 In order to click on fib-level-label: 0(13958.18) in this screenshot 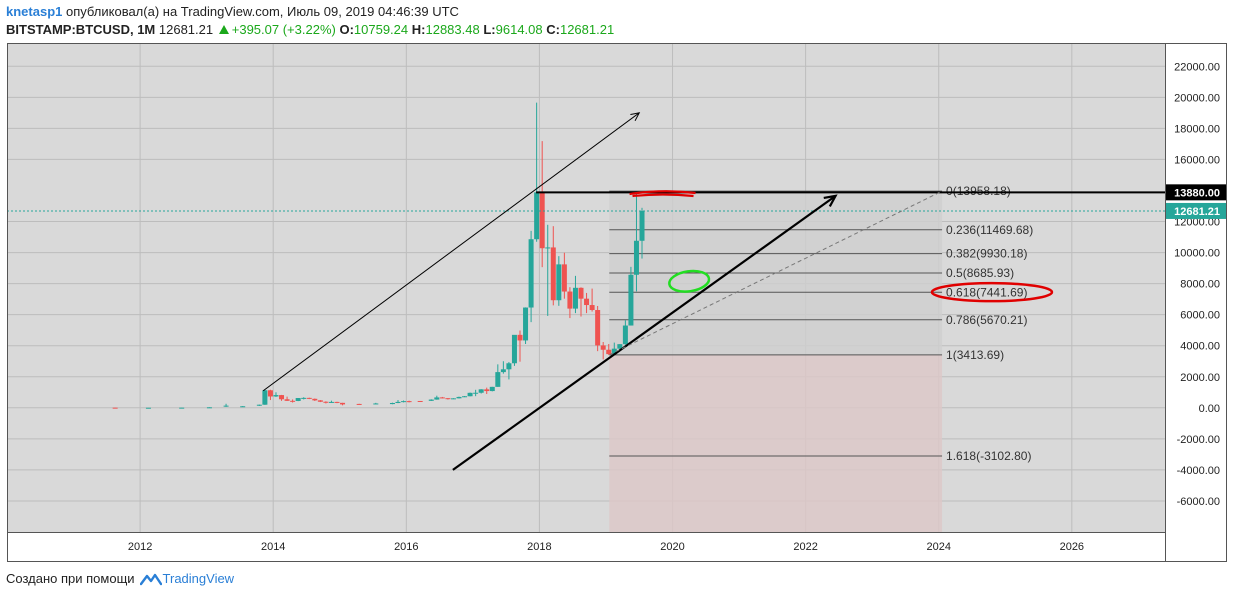, I will do `click(978, 191)`.